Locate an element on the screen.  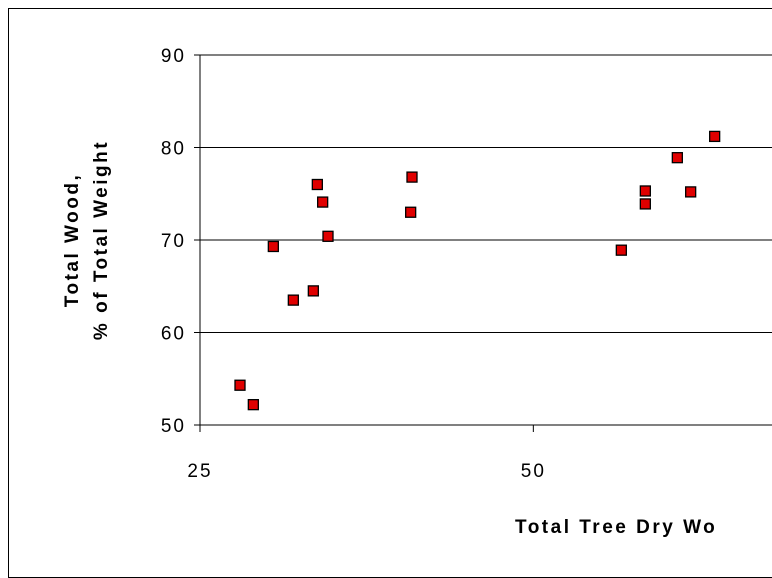
y-tick-label-70: 70 is located at coordinates (173, 241).